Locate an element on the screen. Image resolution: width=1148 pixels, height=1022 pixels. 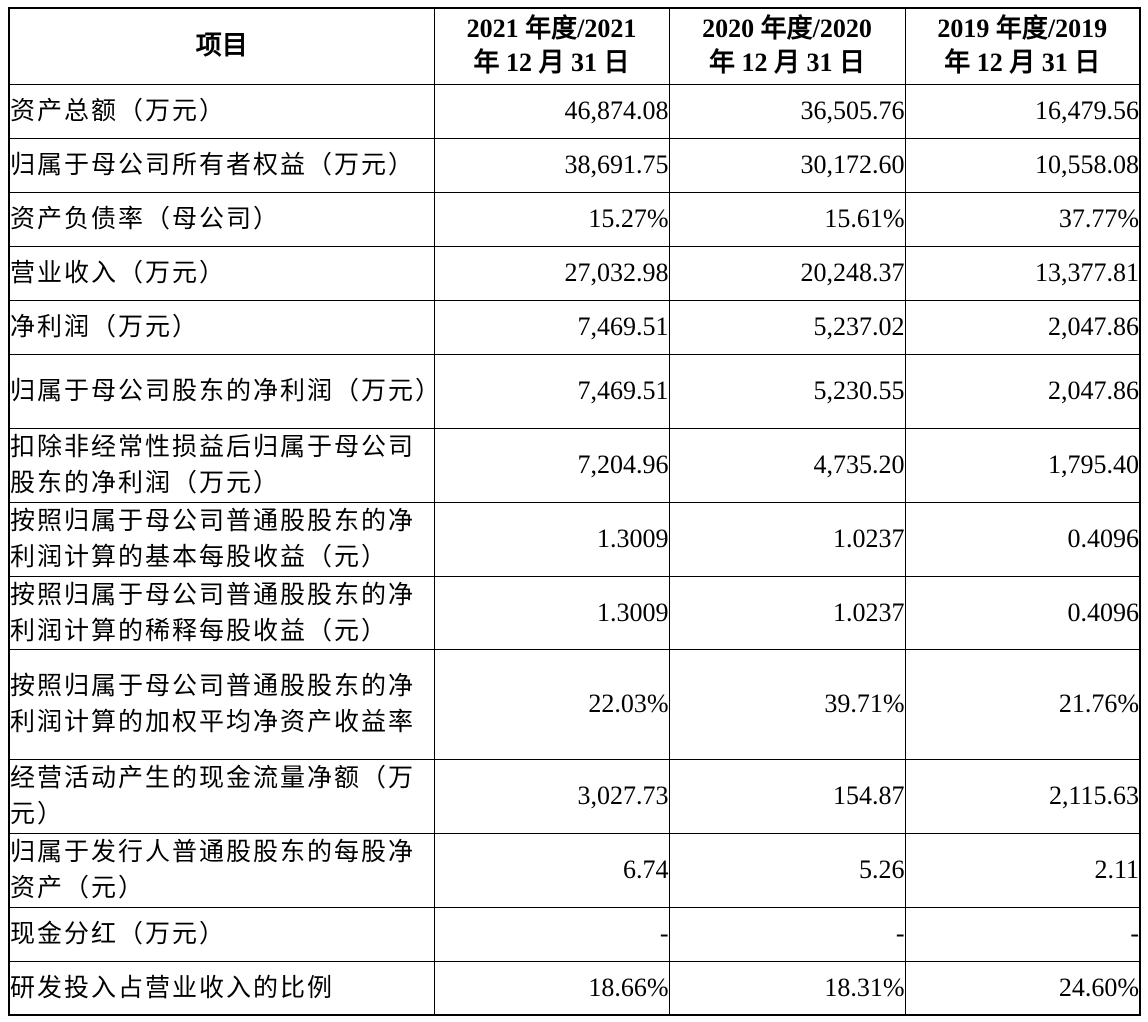
cell-2020: 20,248.37 is located at coordinates (787, 273).